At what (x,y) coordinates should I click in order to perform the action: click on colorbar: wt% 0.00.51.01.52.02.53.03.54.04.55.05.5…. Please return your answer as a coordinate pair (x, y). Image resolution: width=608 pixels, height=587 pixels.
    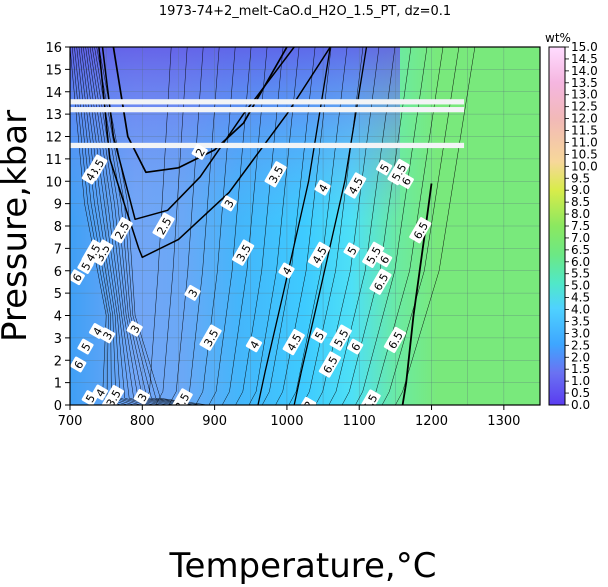
    Looking at the image, I should click on (571, 221).